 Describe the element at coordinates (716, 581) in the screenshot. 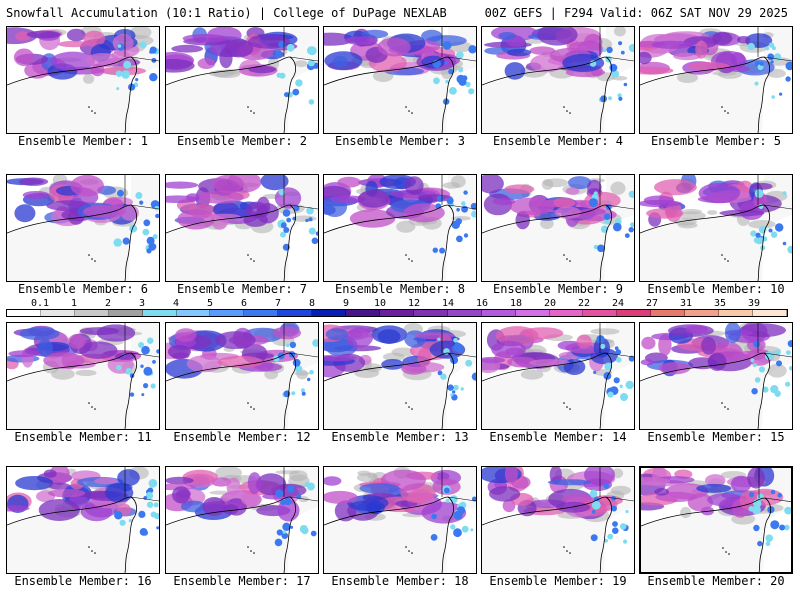

I see `ensemble-member-label: Ensemble Member: 20` at that location.